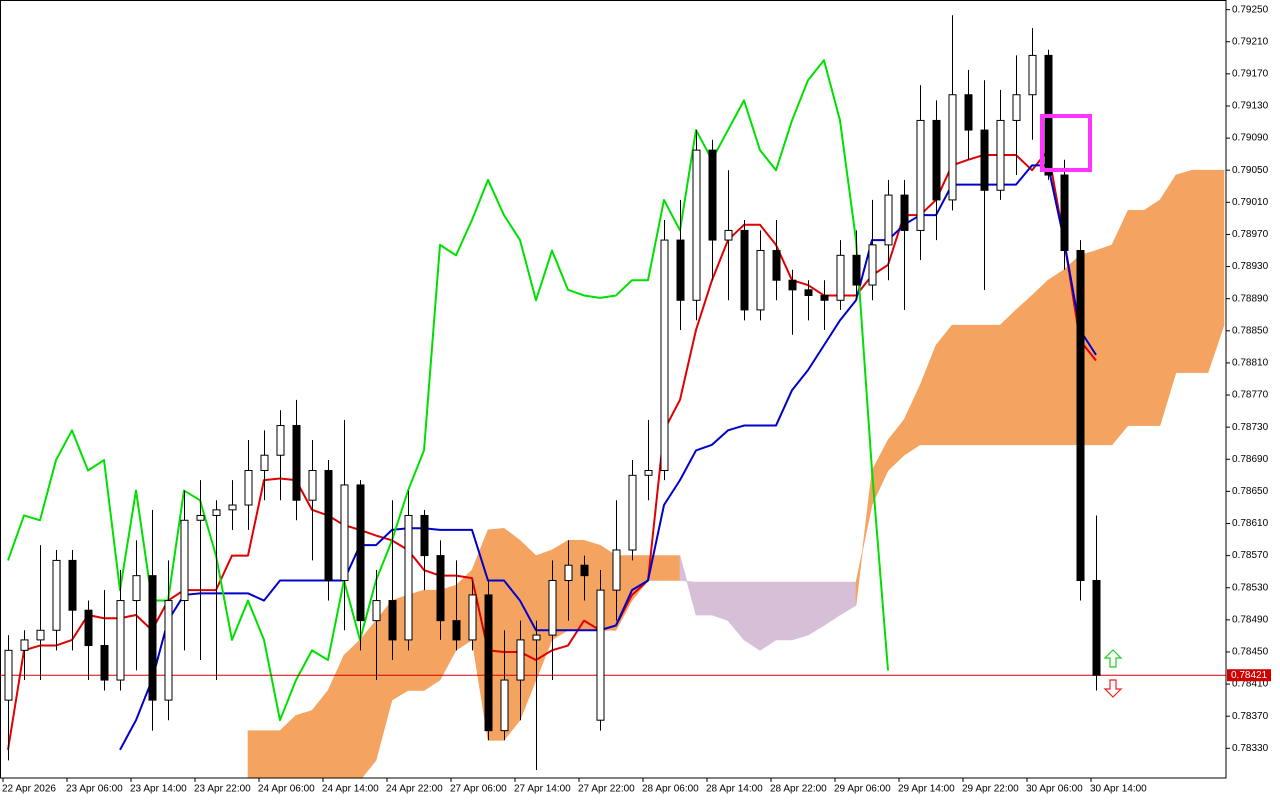 This screenshot has height=800, width=1280. I want to click on x-tick-label: 27 Apr 06:00, so click(478, 789).